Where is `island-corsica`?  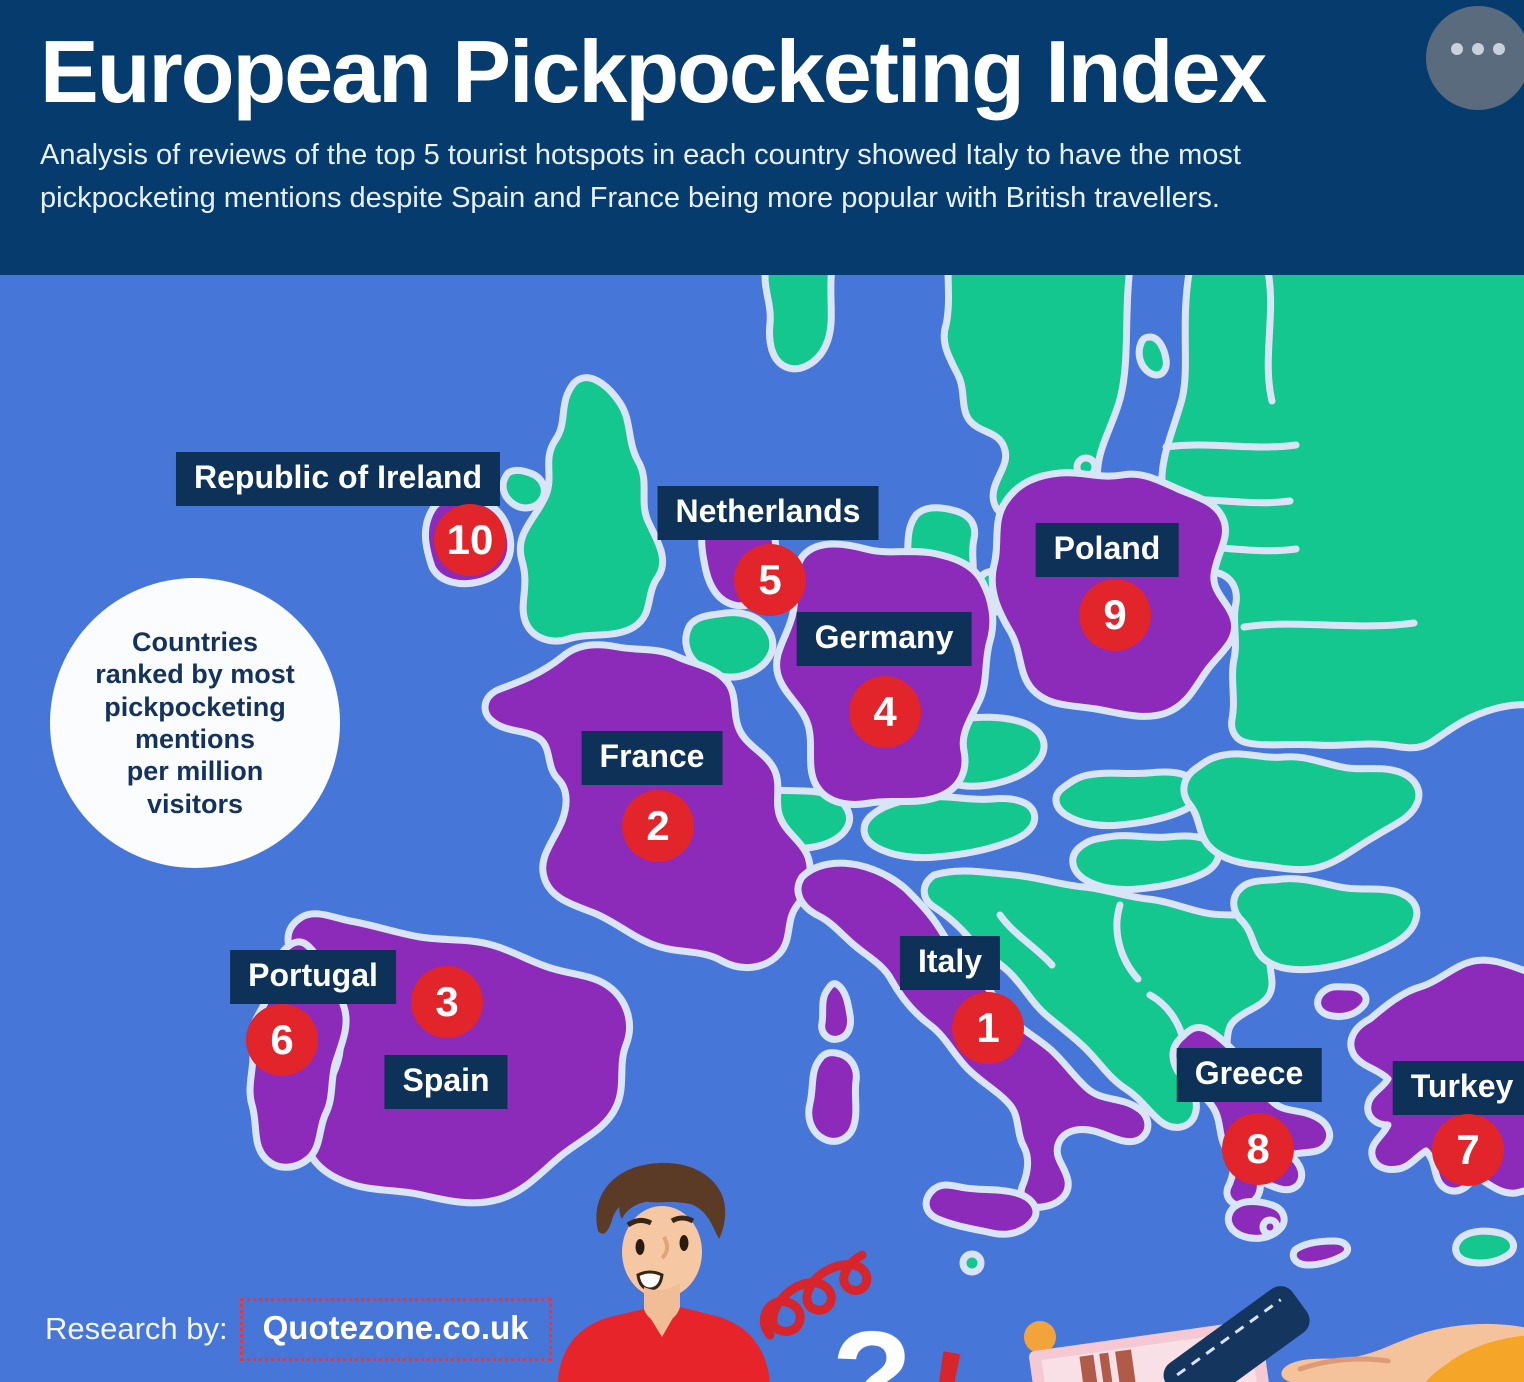
island-corsica is located at coordinates (836, 1011).